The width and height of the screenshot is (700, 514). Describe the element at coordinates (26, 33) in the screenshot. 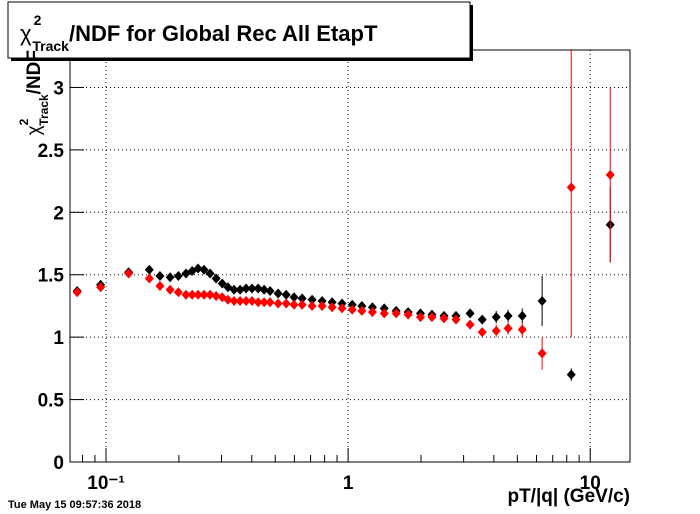

I see `title-symbol: χ` at that location.